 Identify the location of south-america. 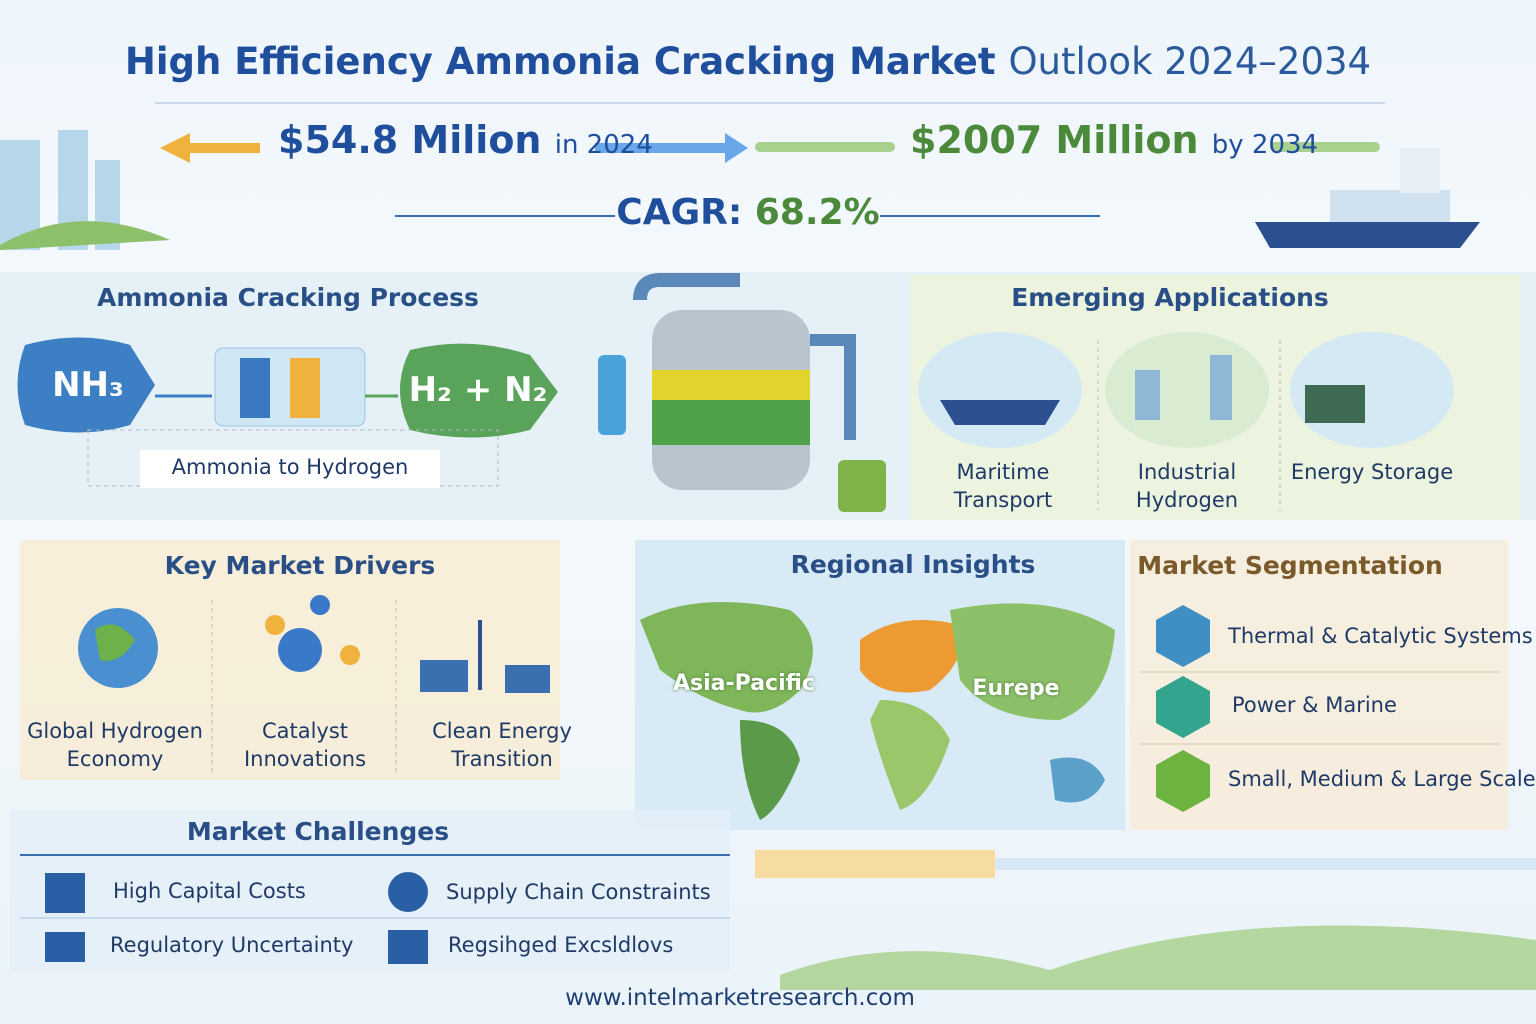
(770, 770).